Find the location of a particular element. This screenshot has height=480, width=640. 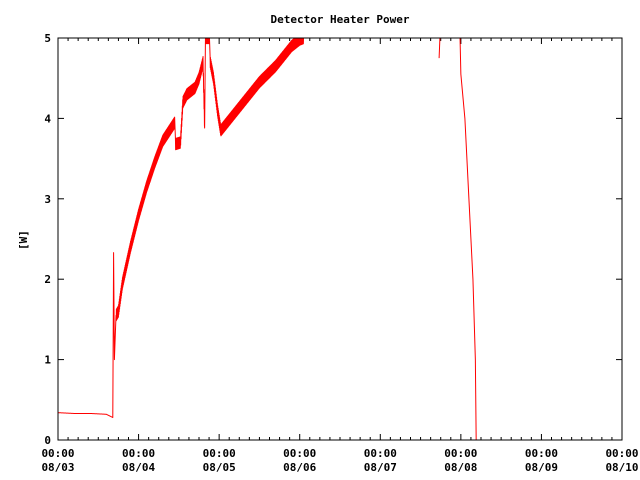

y-tick-label: 0 is located at coordinates (47, 440).